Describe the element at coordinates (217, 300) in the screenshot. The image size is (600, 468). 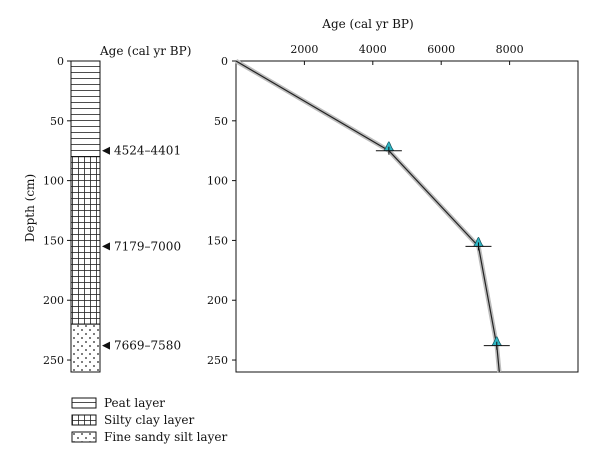
I see `y-tick-label: 200` at that location.